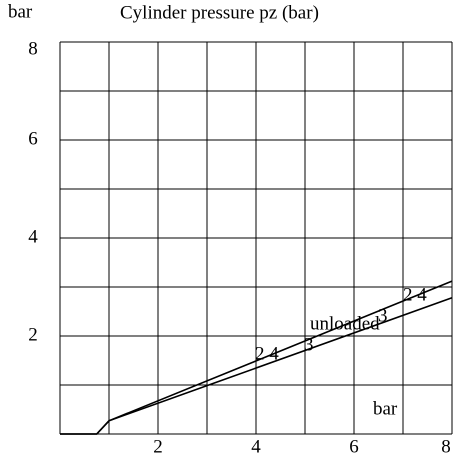 Image resolution: width=470 pixels, height=462 pixels. I want to click on y-tick-label: 2, so click(33, 334).